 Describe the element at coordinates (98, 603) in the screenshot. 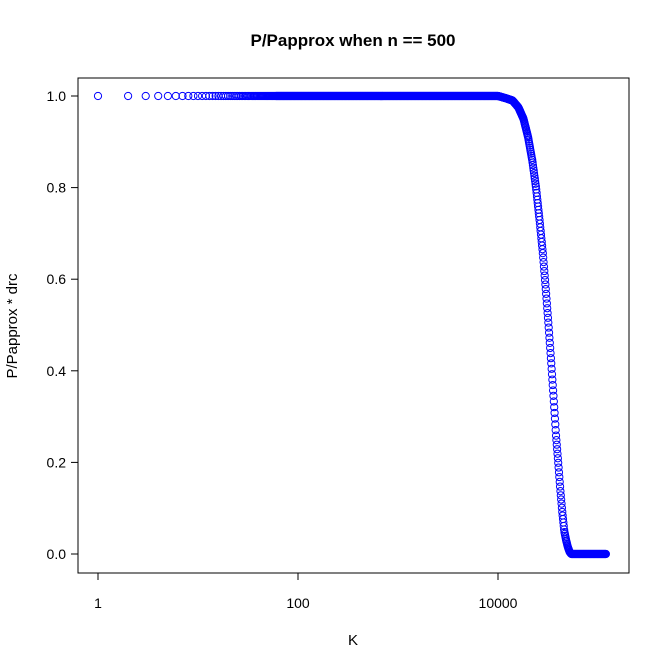

I see `x-tick-label: 1` at that location.